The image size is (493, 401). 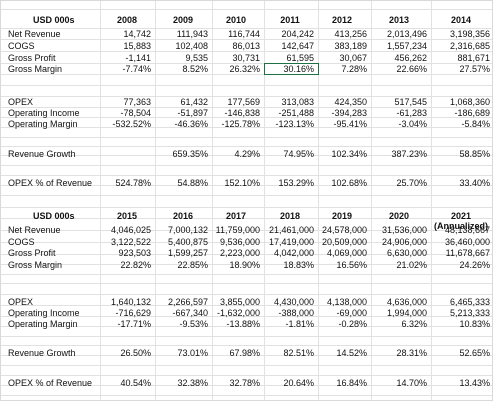 I want to click on data-cell: 30,731, so click(x=246, y=58).